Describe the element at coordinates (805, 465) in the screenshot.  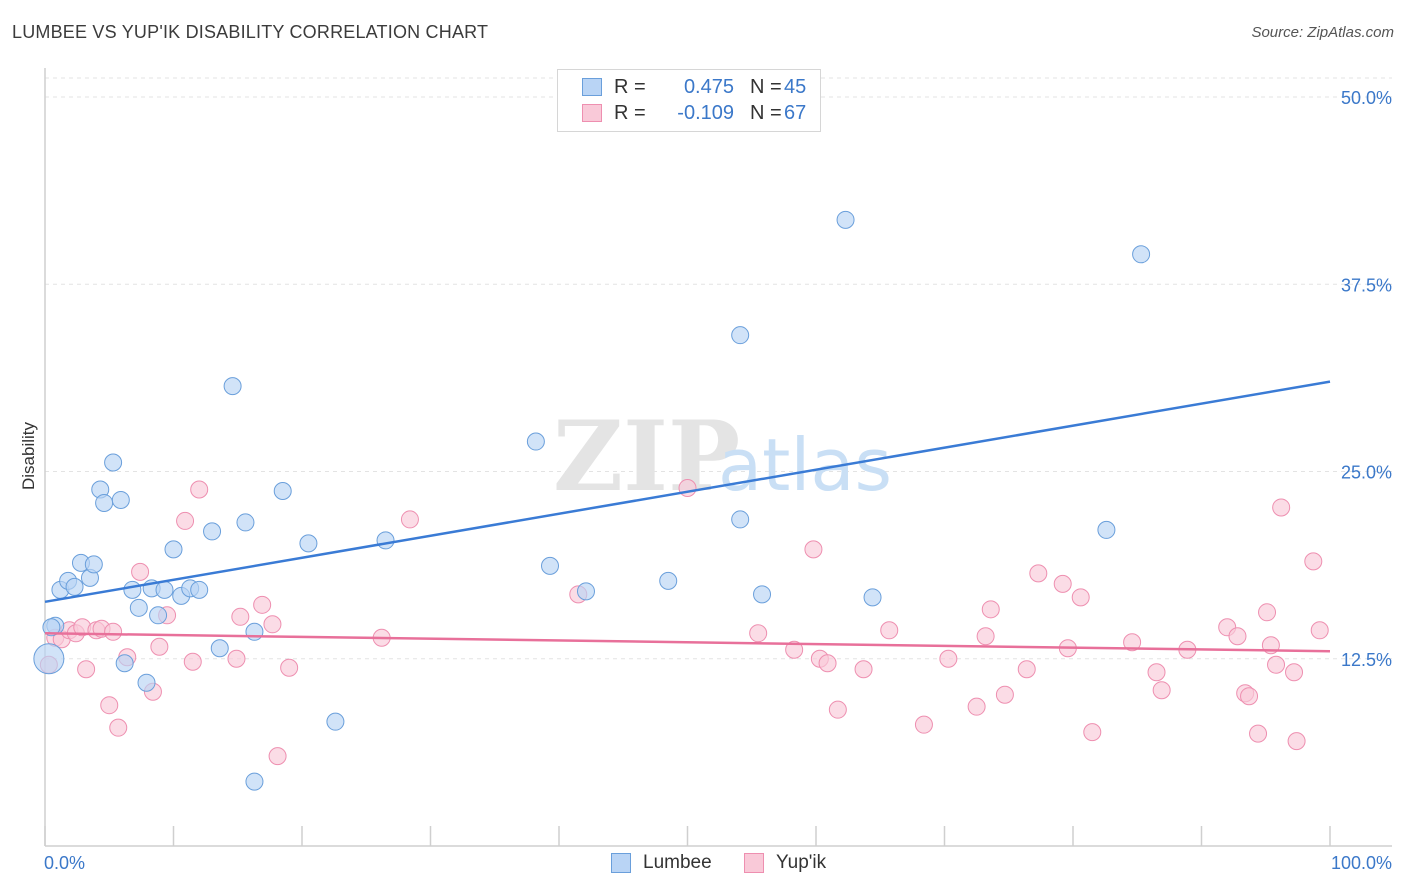
I see `watermark-atlas: atlas` at that location.